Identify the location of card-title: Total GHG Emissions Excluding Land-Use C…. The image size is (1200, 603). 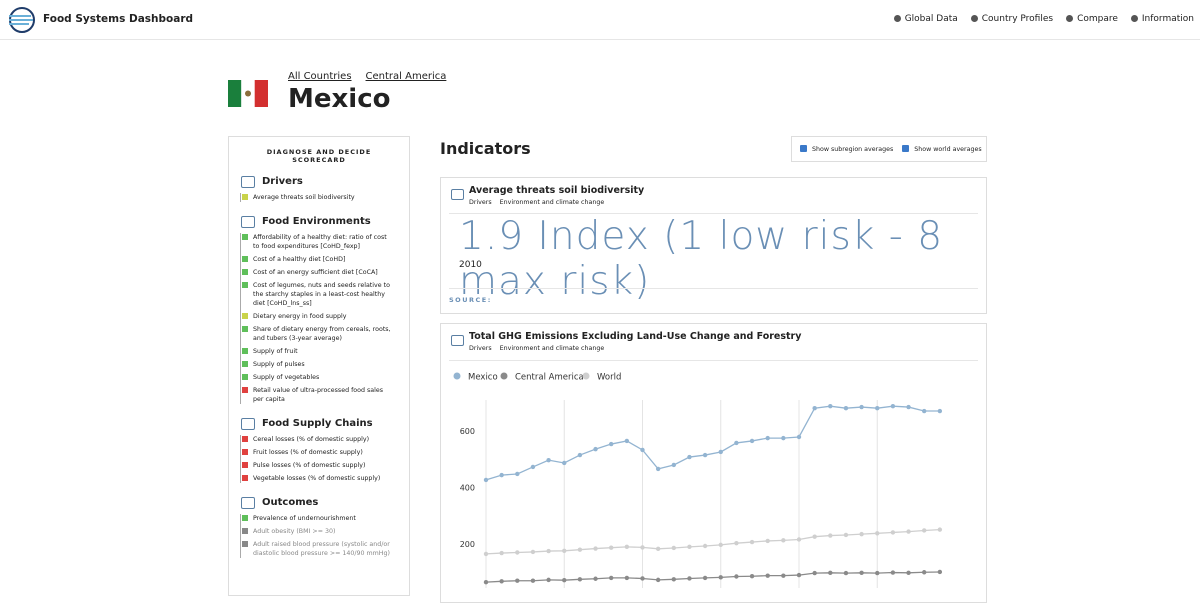
(635, 336).